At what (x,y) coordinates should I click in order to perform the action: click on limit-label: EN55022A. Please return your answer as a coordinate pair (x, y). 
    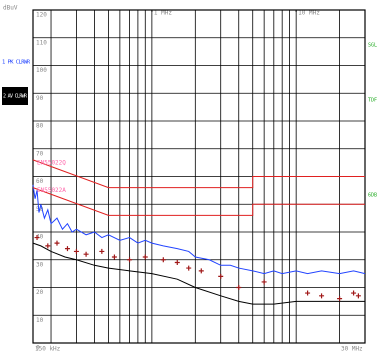
    Looking at the image, I should click on (51, 190).